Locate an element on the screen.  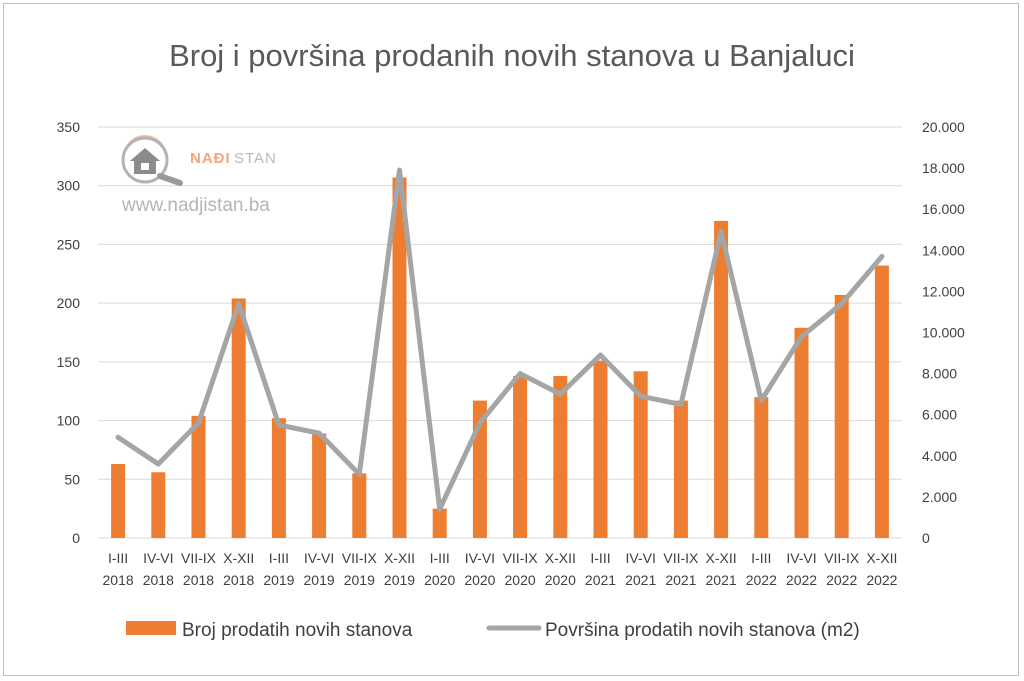
left-tick-label: 100 is located at coordinates (69, 421).